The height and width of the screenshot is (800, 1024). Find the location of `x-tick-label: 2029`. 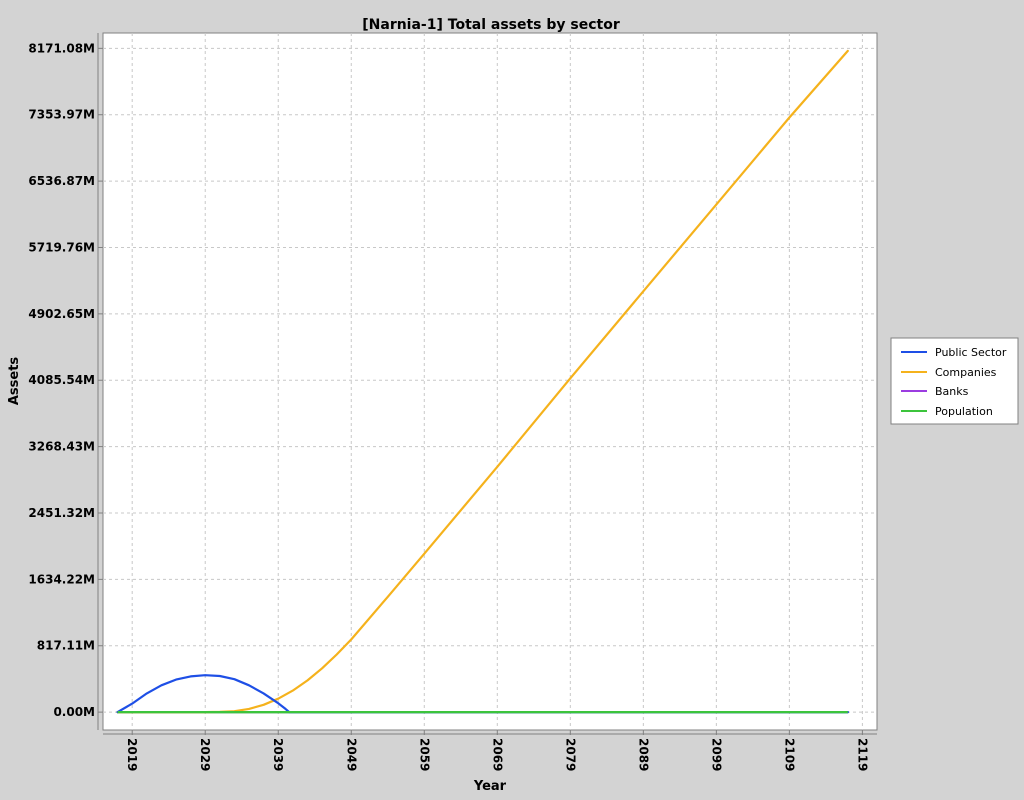

x-tick-label: 2029 is located at coordinates (205, 754).